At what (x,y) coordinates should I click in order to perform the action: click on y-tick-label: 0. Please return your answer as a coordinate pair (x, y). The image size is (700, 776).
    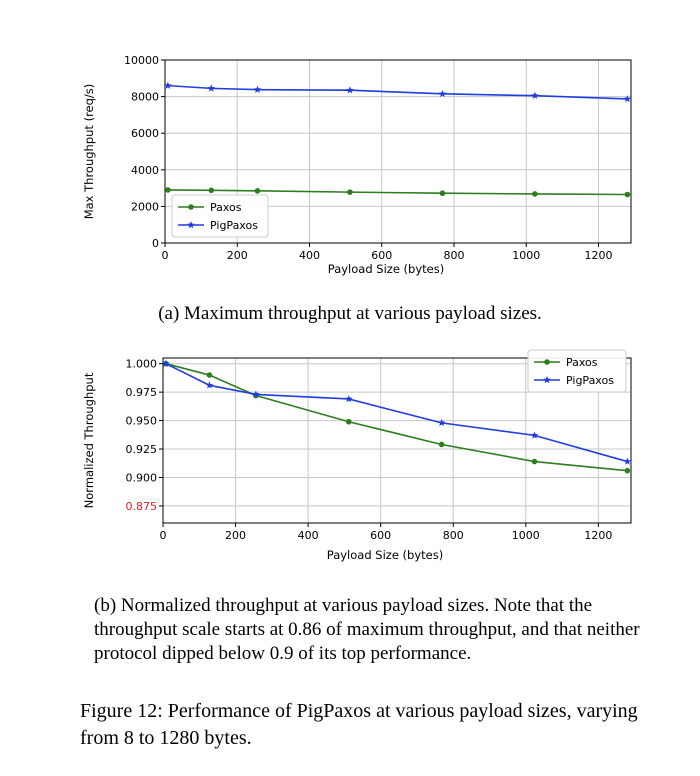
    Looking at the image, I should click on (155, 243).